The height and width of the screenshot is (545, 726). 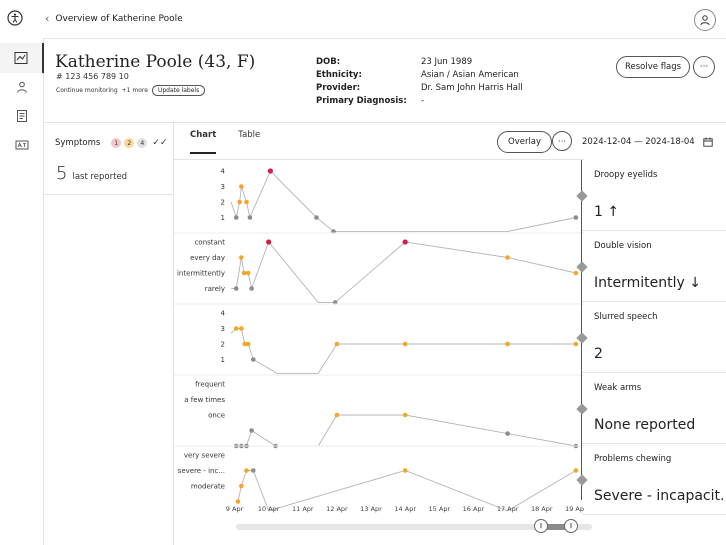 I want to click on translate-icon, so click(x=22, y=145).